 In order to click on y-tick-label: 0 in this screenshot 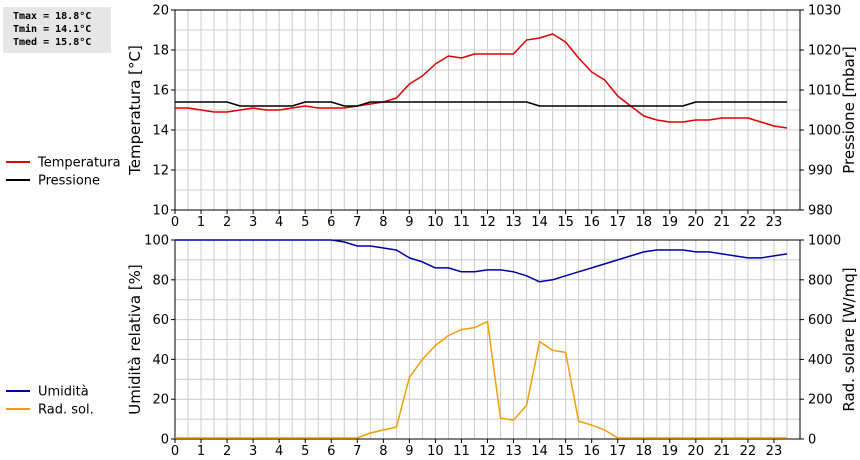, I will do `click(165, 440)`.